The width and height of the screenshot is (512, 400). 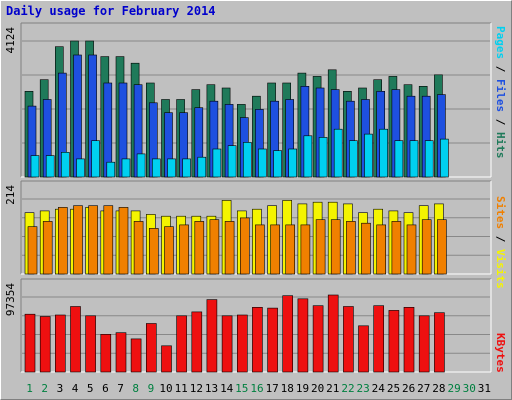 I want to click on x-tick-label: 11, so click(x=181, y=388).